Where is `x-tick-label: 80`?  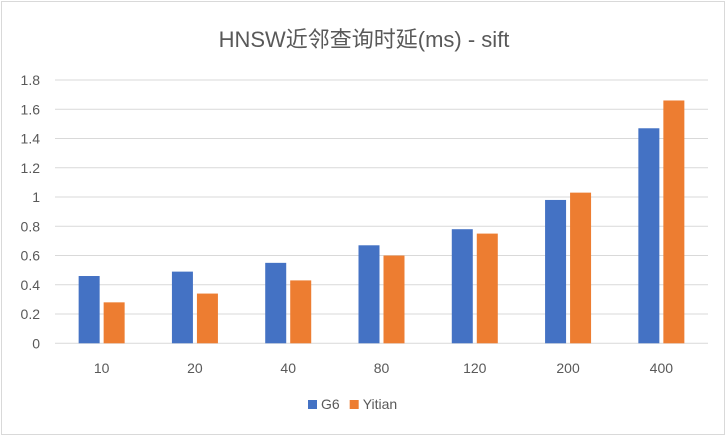
x-tick-label: 80 is located at coordinates (382, 368).